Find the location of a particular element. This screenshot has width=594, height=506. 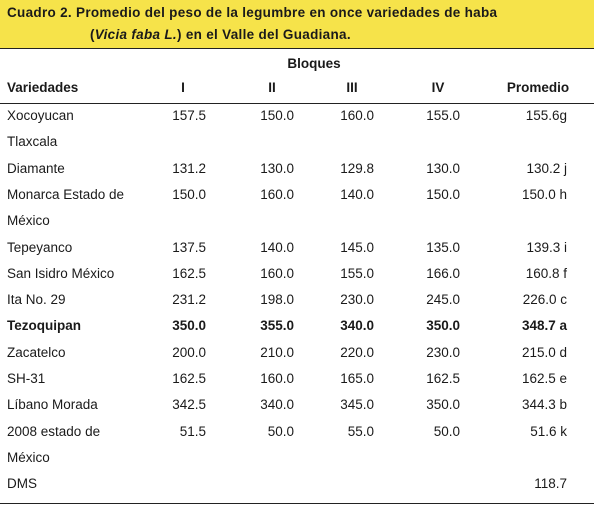

block-2-cell: 198.0 is located at coordinates (277, 299).